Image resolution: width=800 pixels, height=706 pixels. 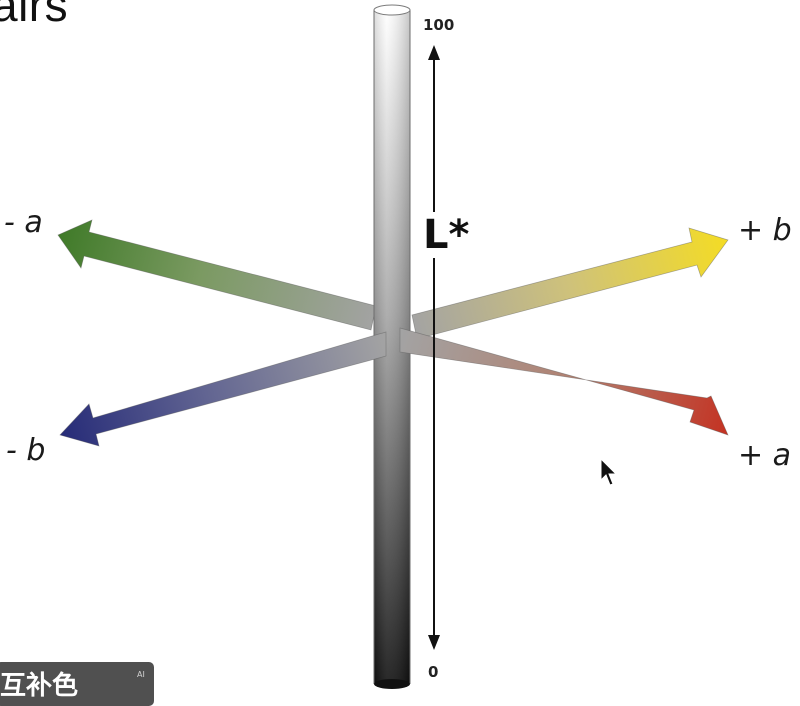 What do you see at coordinates (34, 15) in the screenshot?
I see `slide-title-fragment: airs` at bounding box center [34, 15].